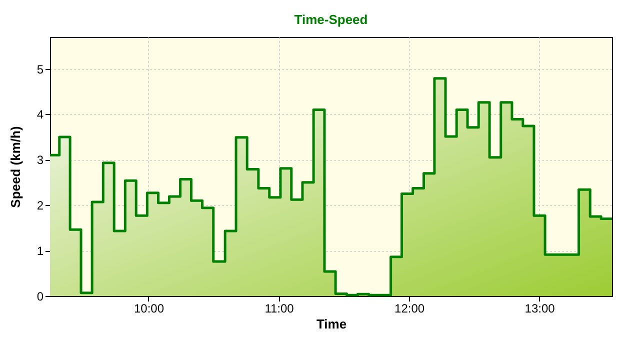  I want to click on y-tick-label: 3, so click(40, 160).